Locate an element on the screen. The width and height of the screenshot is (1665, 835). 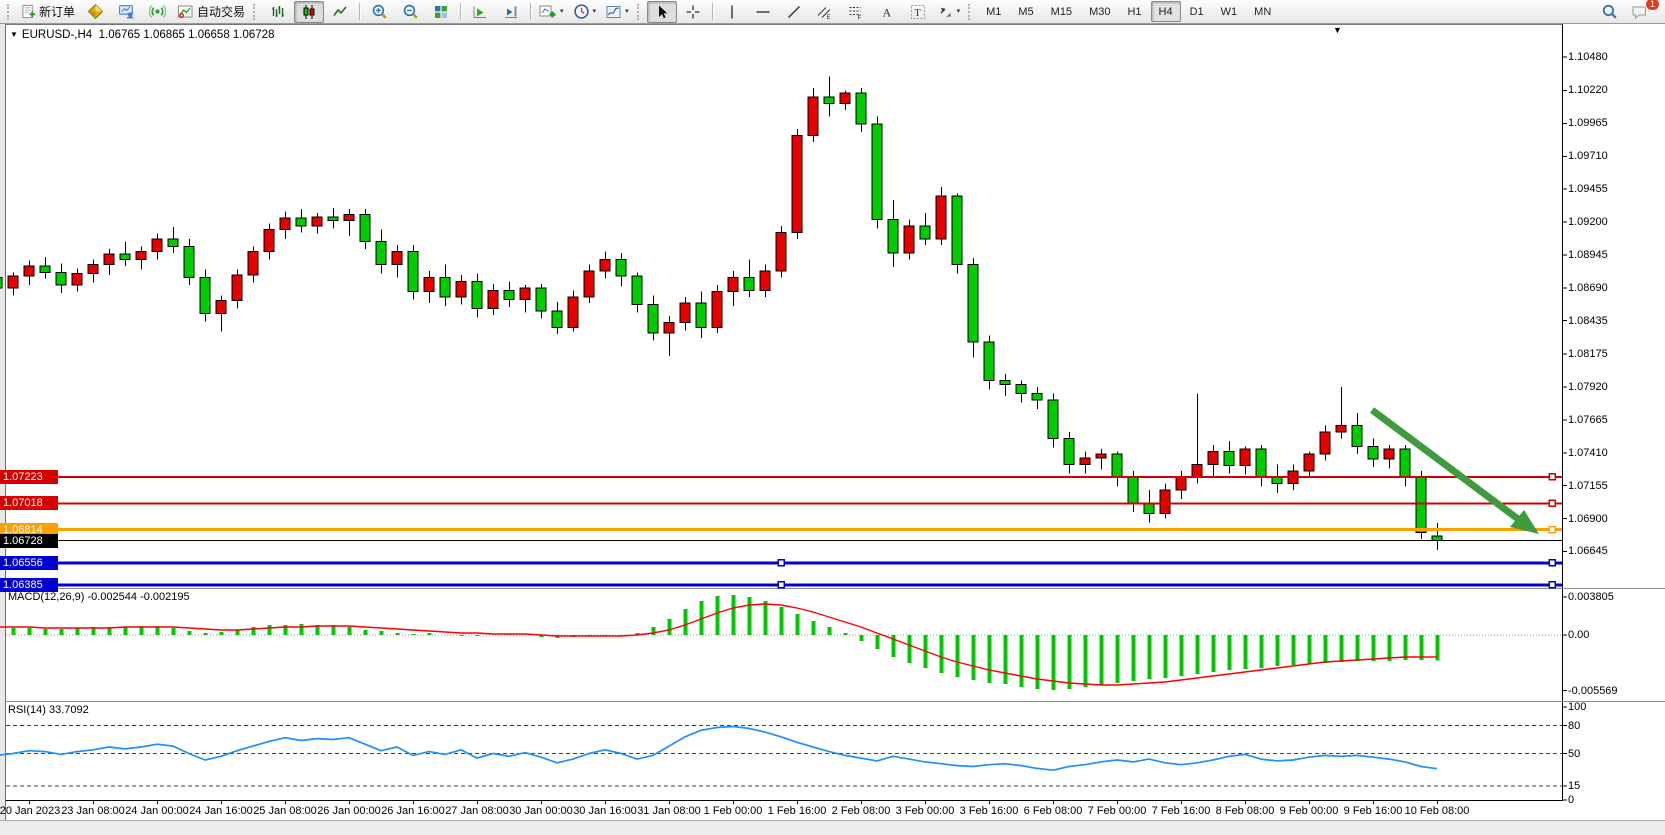
timeframe-H4: H4 is located at coordinates (1165, 11).